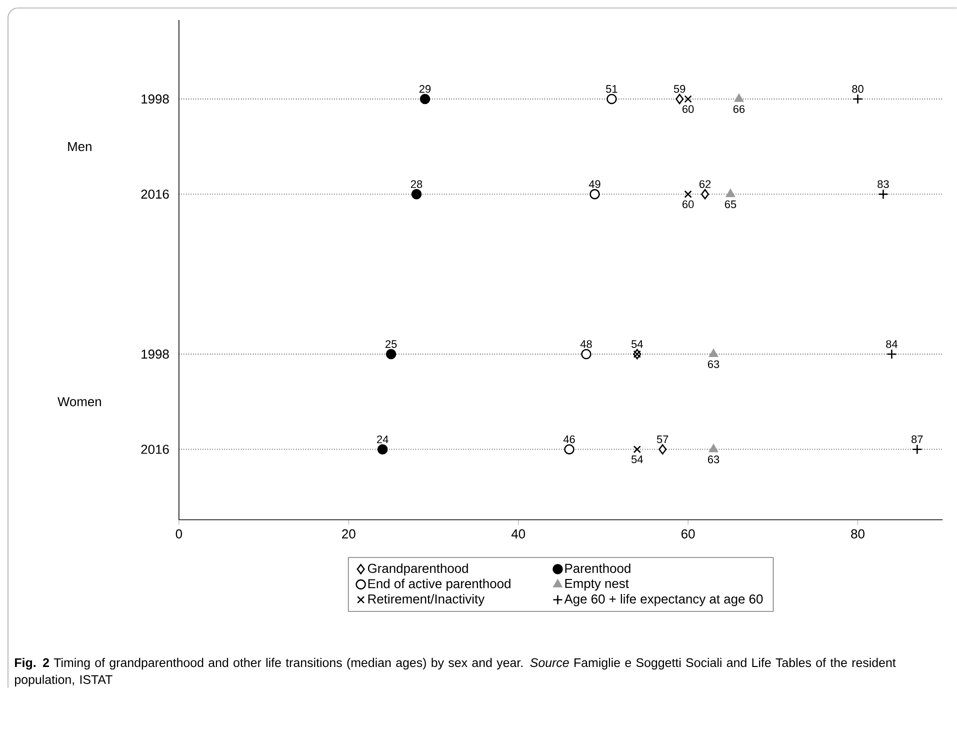  Describe the element at coordinates (917, 440) in the screenshot. I see `data-label: 87` at that location.